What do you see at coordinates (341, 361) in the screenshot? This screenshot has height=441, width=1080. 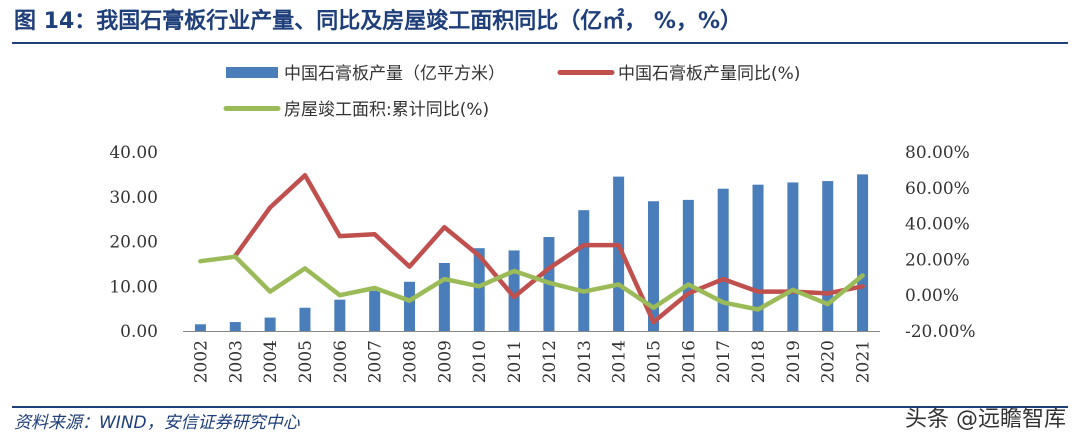 I see `x-tick-label: 2006` at bounding box center [341, 361].